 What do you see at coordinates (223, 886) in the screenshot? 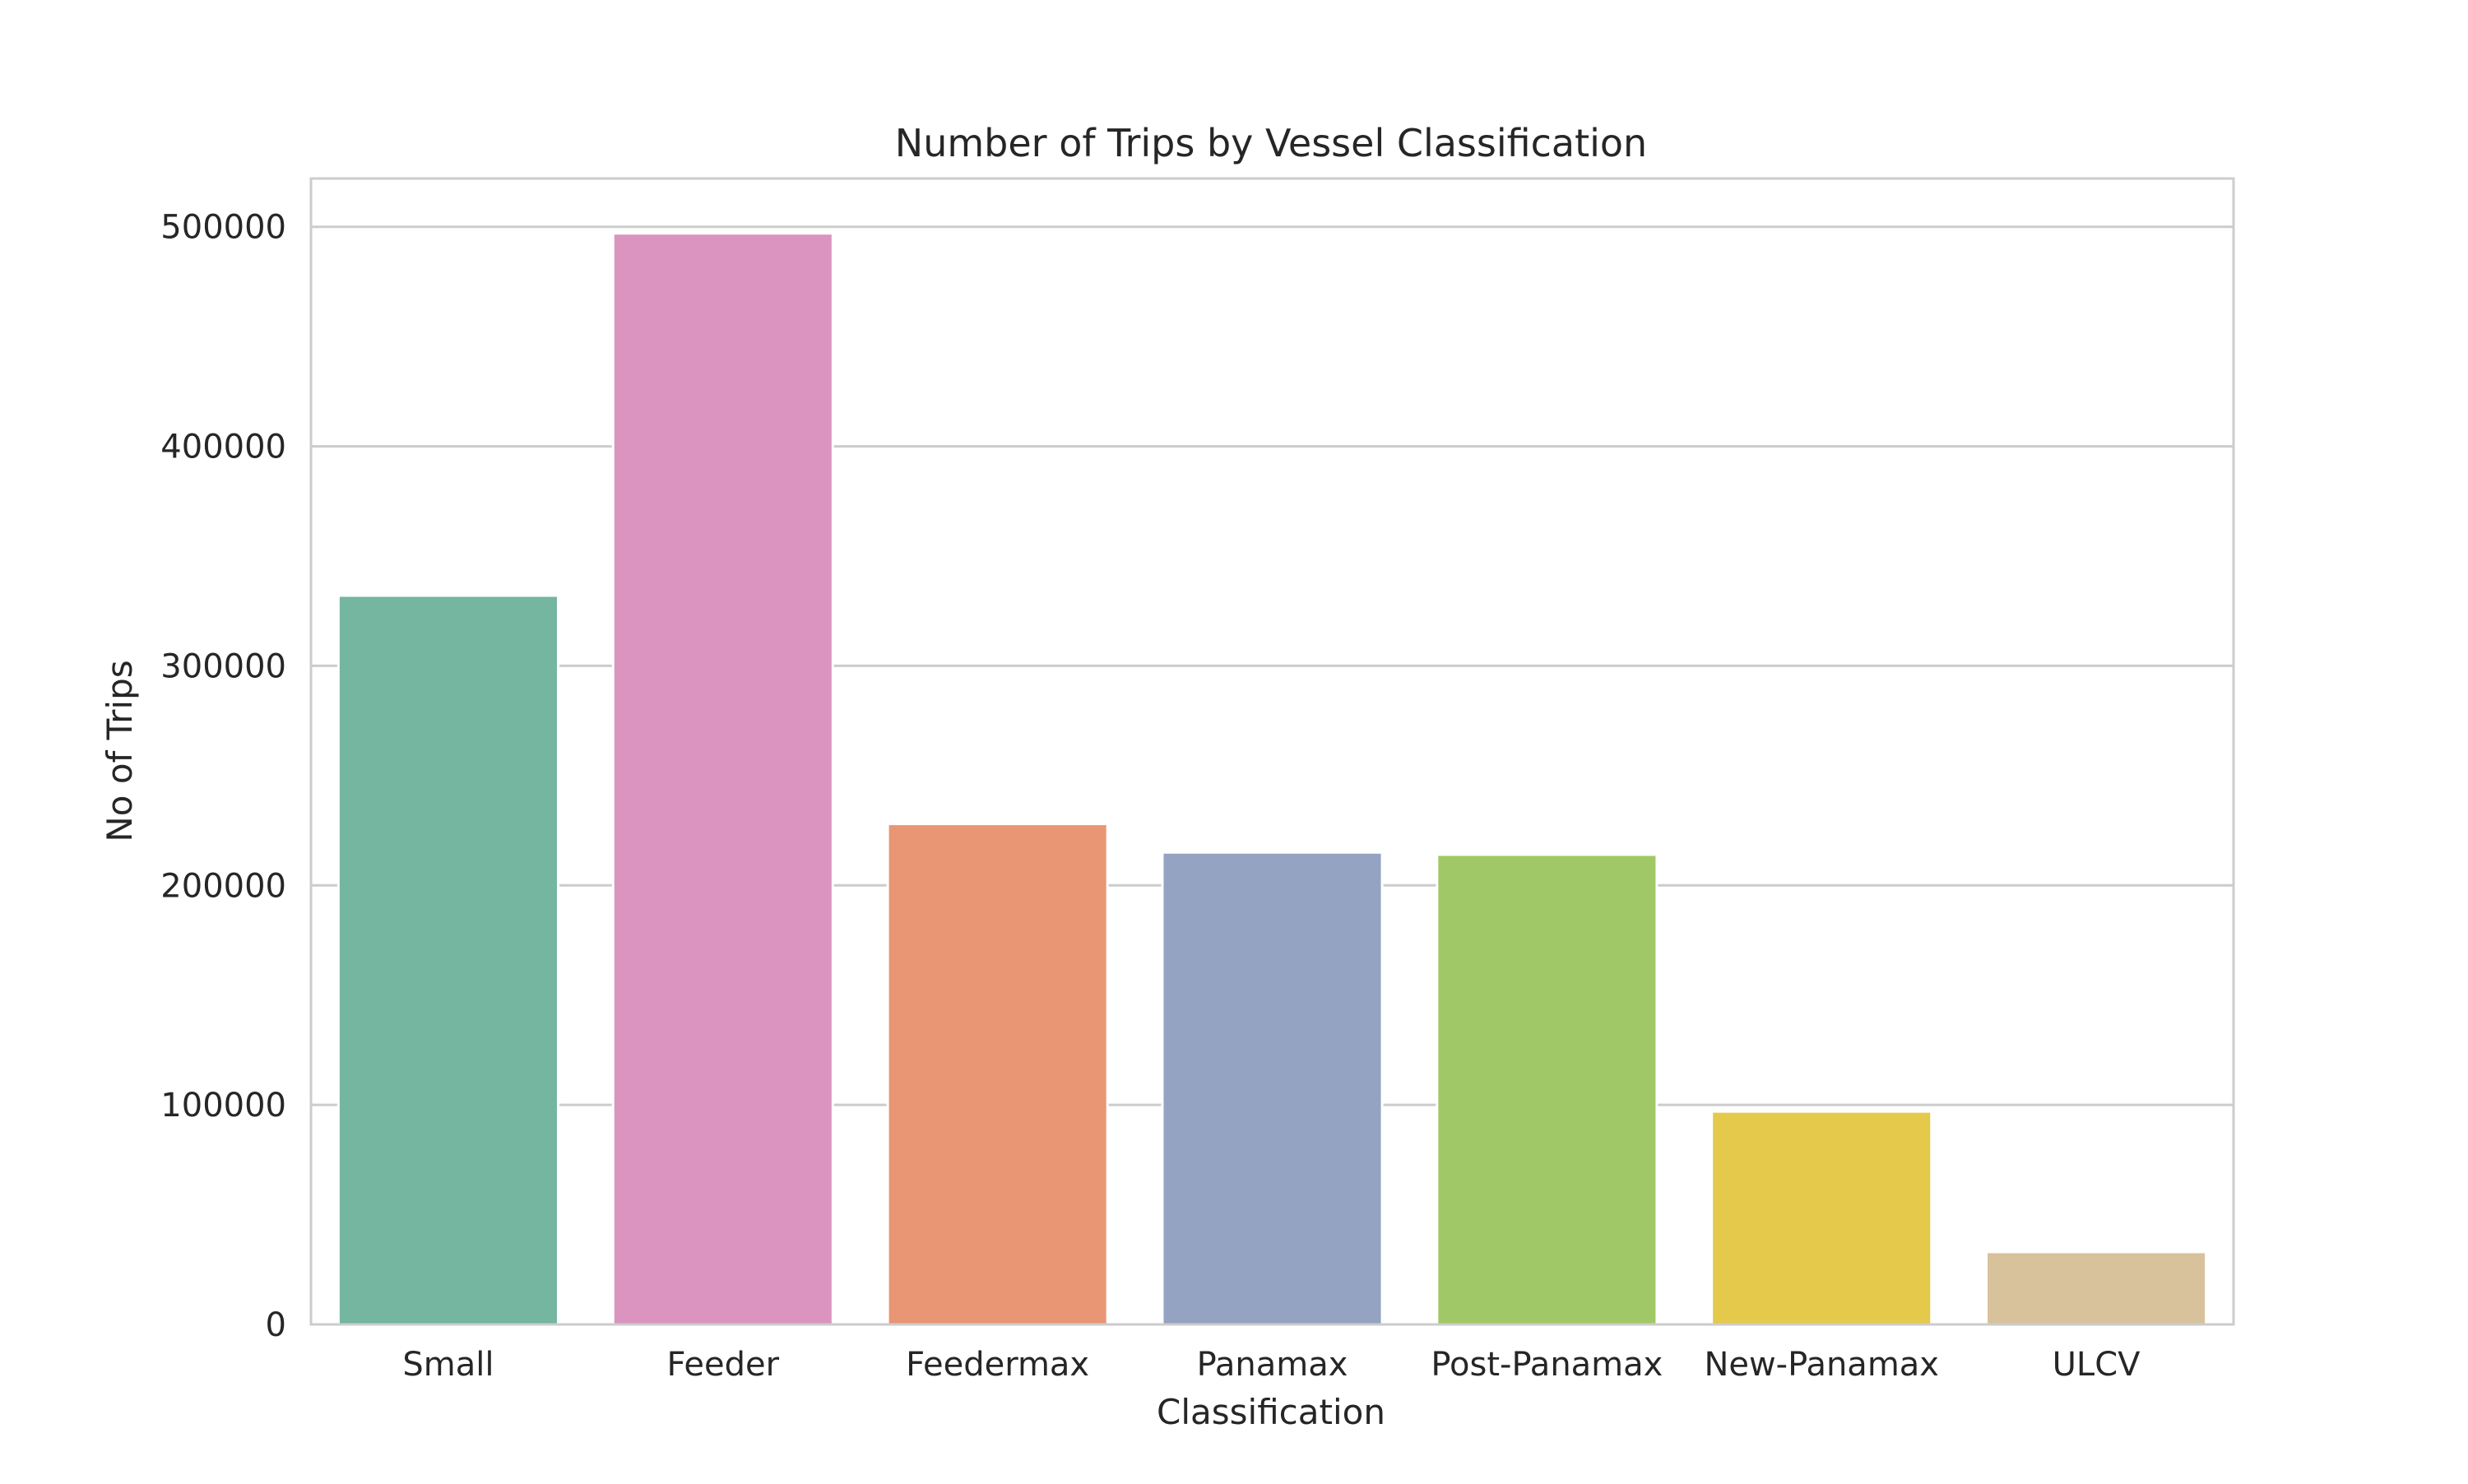
I see `y-tick-label: 200000` at bounding box center [223, 886].